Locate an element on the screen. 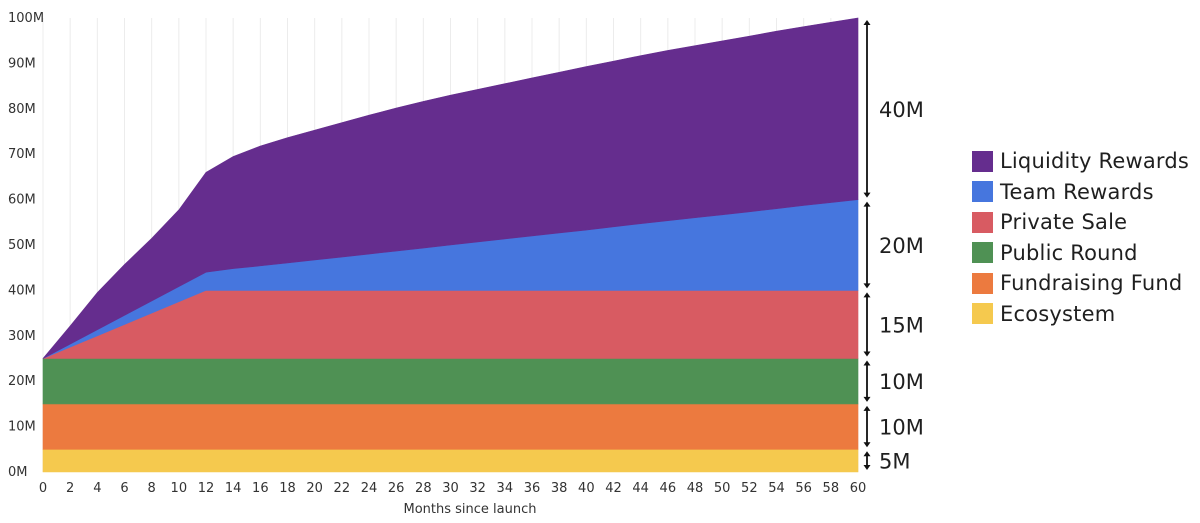 This screenshot has width=1200, height=523. y-tick-label: 80M is located at coordinates (22, 109).